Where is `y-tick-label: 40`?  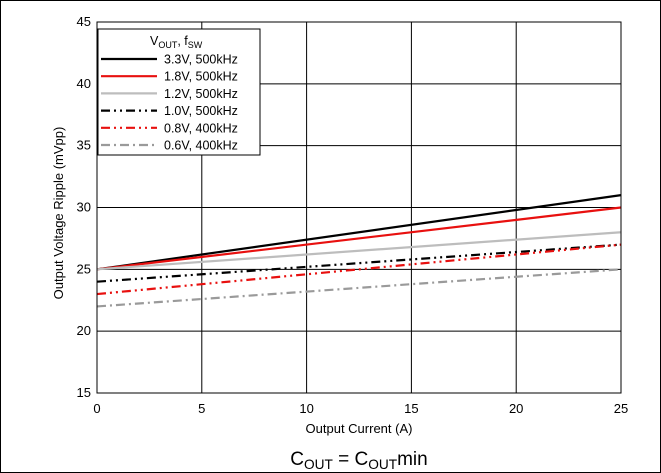 y-tick-label: 40 is located at coordinates (84, 83).